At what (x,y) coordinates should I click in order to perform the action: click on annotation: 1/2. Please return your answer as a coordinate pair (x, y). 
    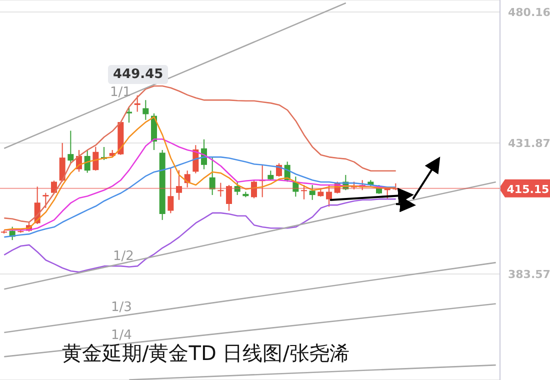
    Looking at the image, I should click on (123, 256).